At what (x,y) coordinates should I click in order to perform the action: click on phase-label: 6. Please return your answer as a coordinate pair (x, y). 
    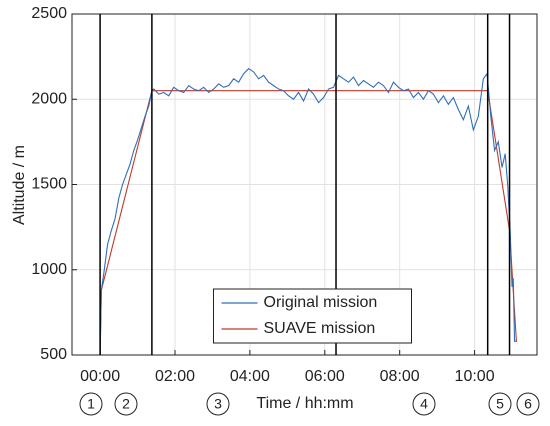
    Looking at the image, I should click on (528, 404).